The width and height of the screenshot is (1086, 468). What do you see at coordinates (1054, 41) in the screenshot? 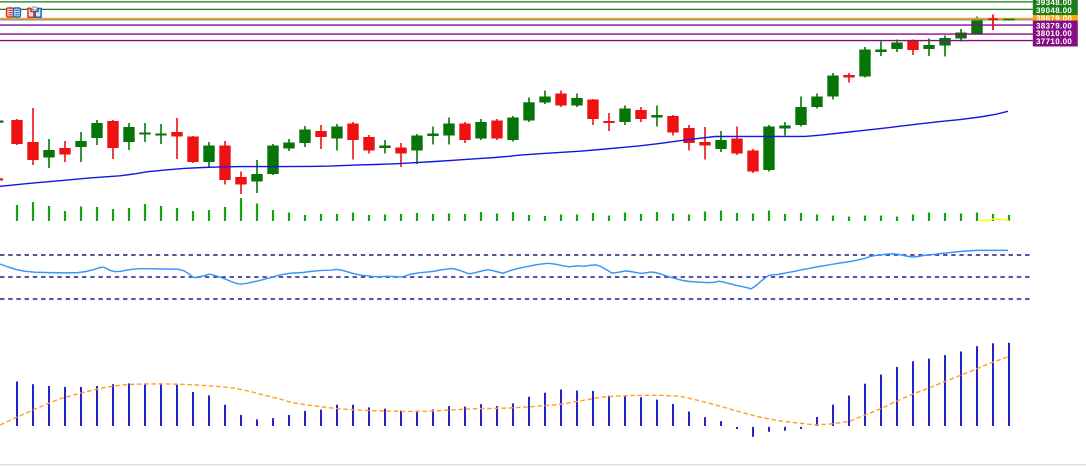
I see `svg-text: 37710.00` at bounding box center [1054, 41].